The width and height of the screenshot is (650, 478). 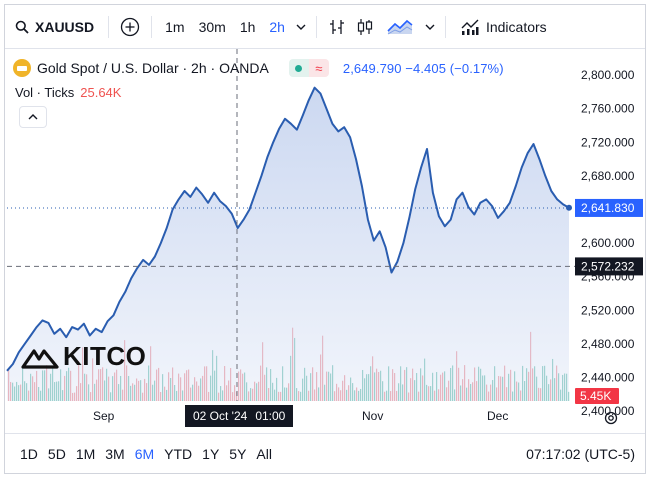 I want to click on price-axis-label: 2,680.000, so click(x=608, y=176).